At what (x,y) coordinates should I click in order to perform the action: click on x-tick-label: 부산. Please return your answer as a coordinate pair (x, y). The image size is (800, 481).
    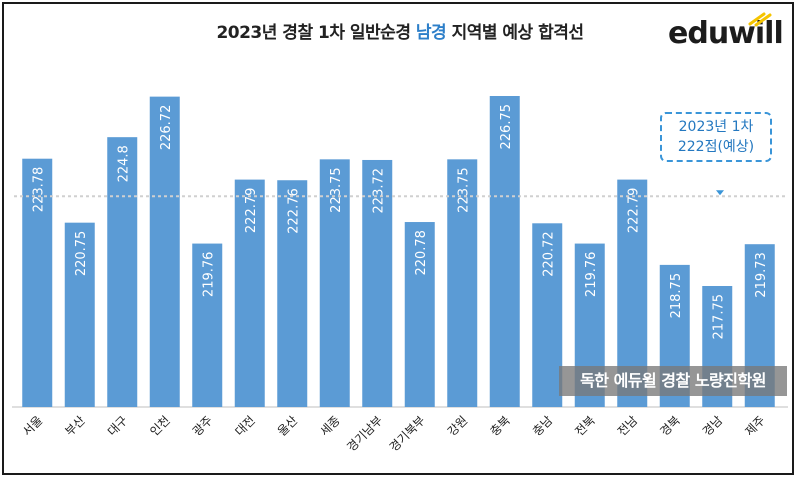
    Looking at the image, I should click on (75, 426).